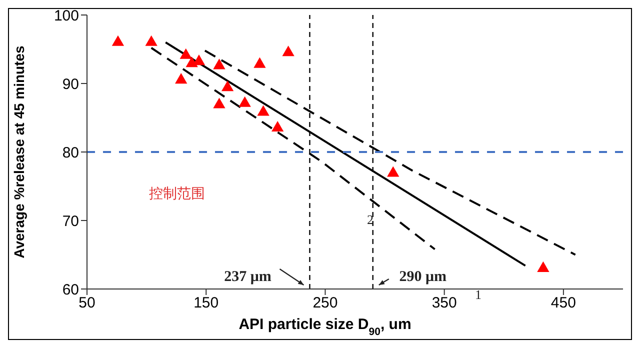 This screenshot has width=640, height=348. Describe the element at coordinates (87, 303) in the screenshot. I see `x-tick-label: 50` at that location.